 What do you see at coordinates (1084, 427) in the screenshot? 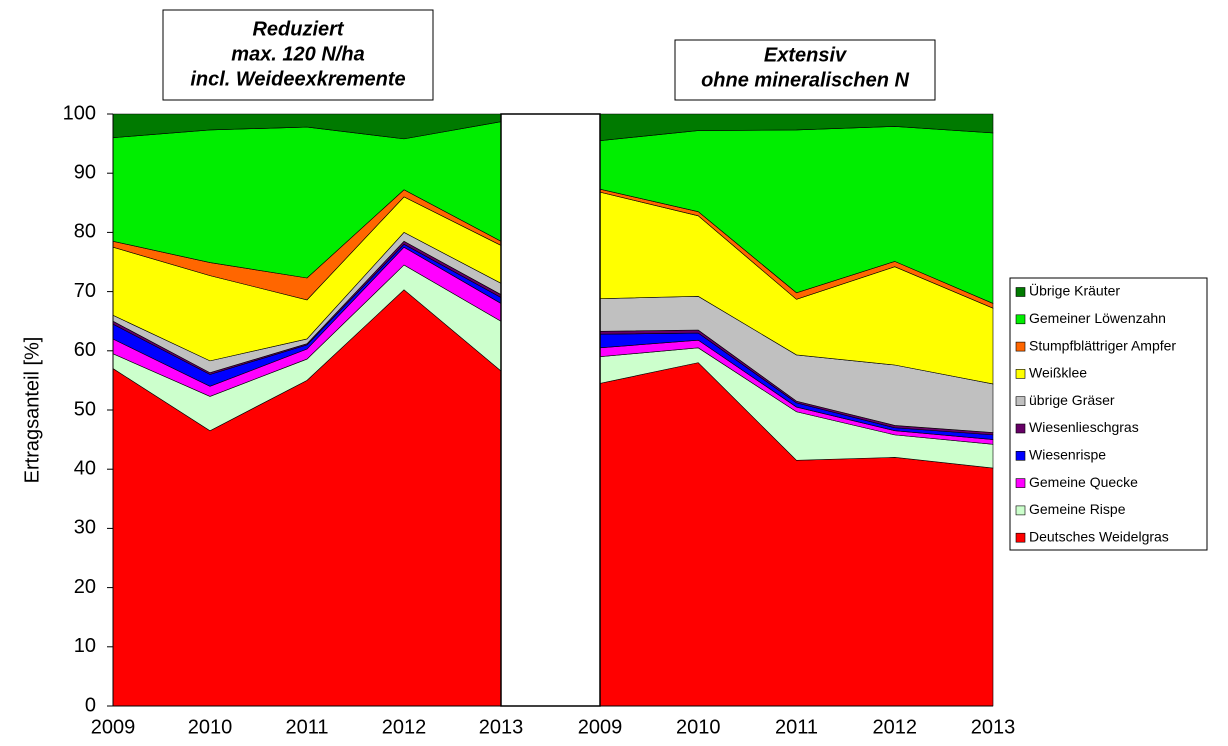
I see `legend-label: Wiesenlieschgras` at bounding box center [1084, 427].